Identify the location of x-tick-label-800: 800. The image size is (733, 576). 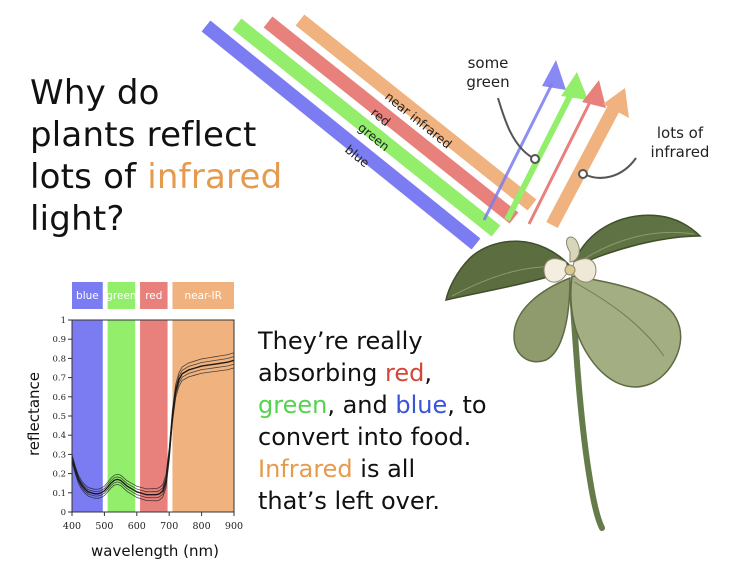
(202, 526).